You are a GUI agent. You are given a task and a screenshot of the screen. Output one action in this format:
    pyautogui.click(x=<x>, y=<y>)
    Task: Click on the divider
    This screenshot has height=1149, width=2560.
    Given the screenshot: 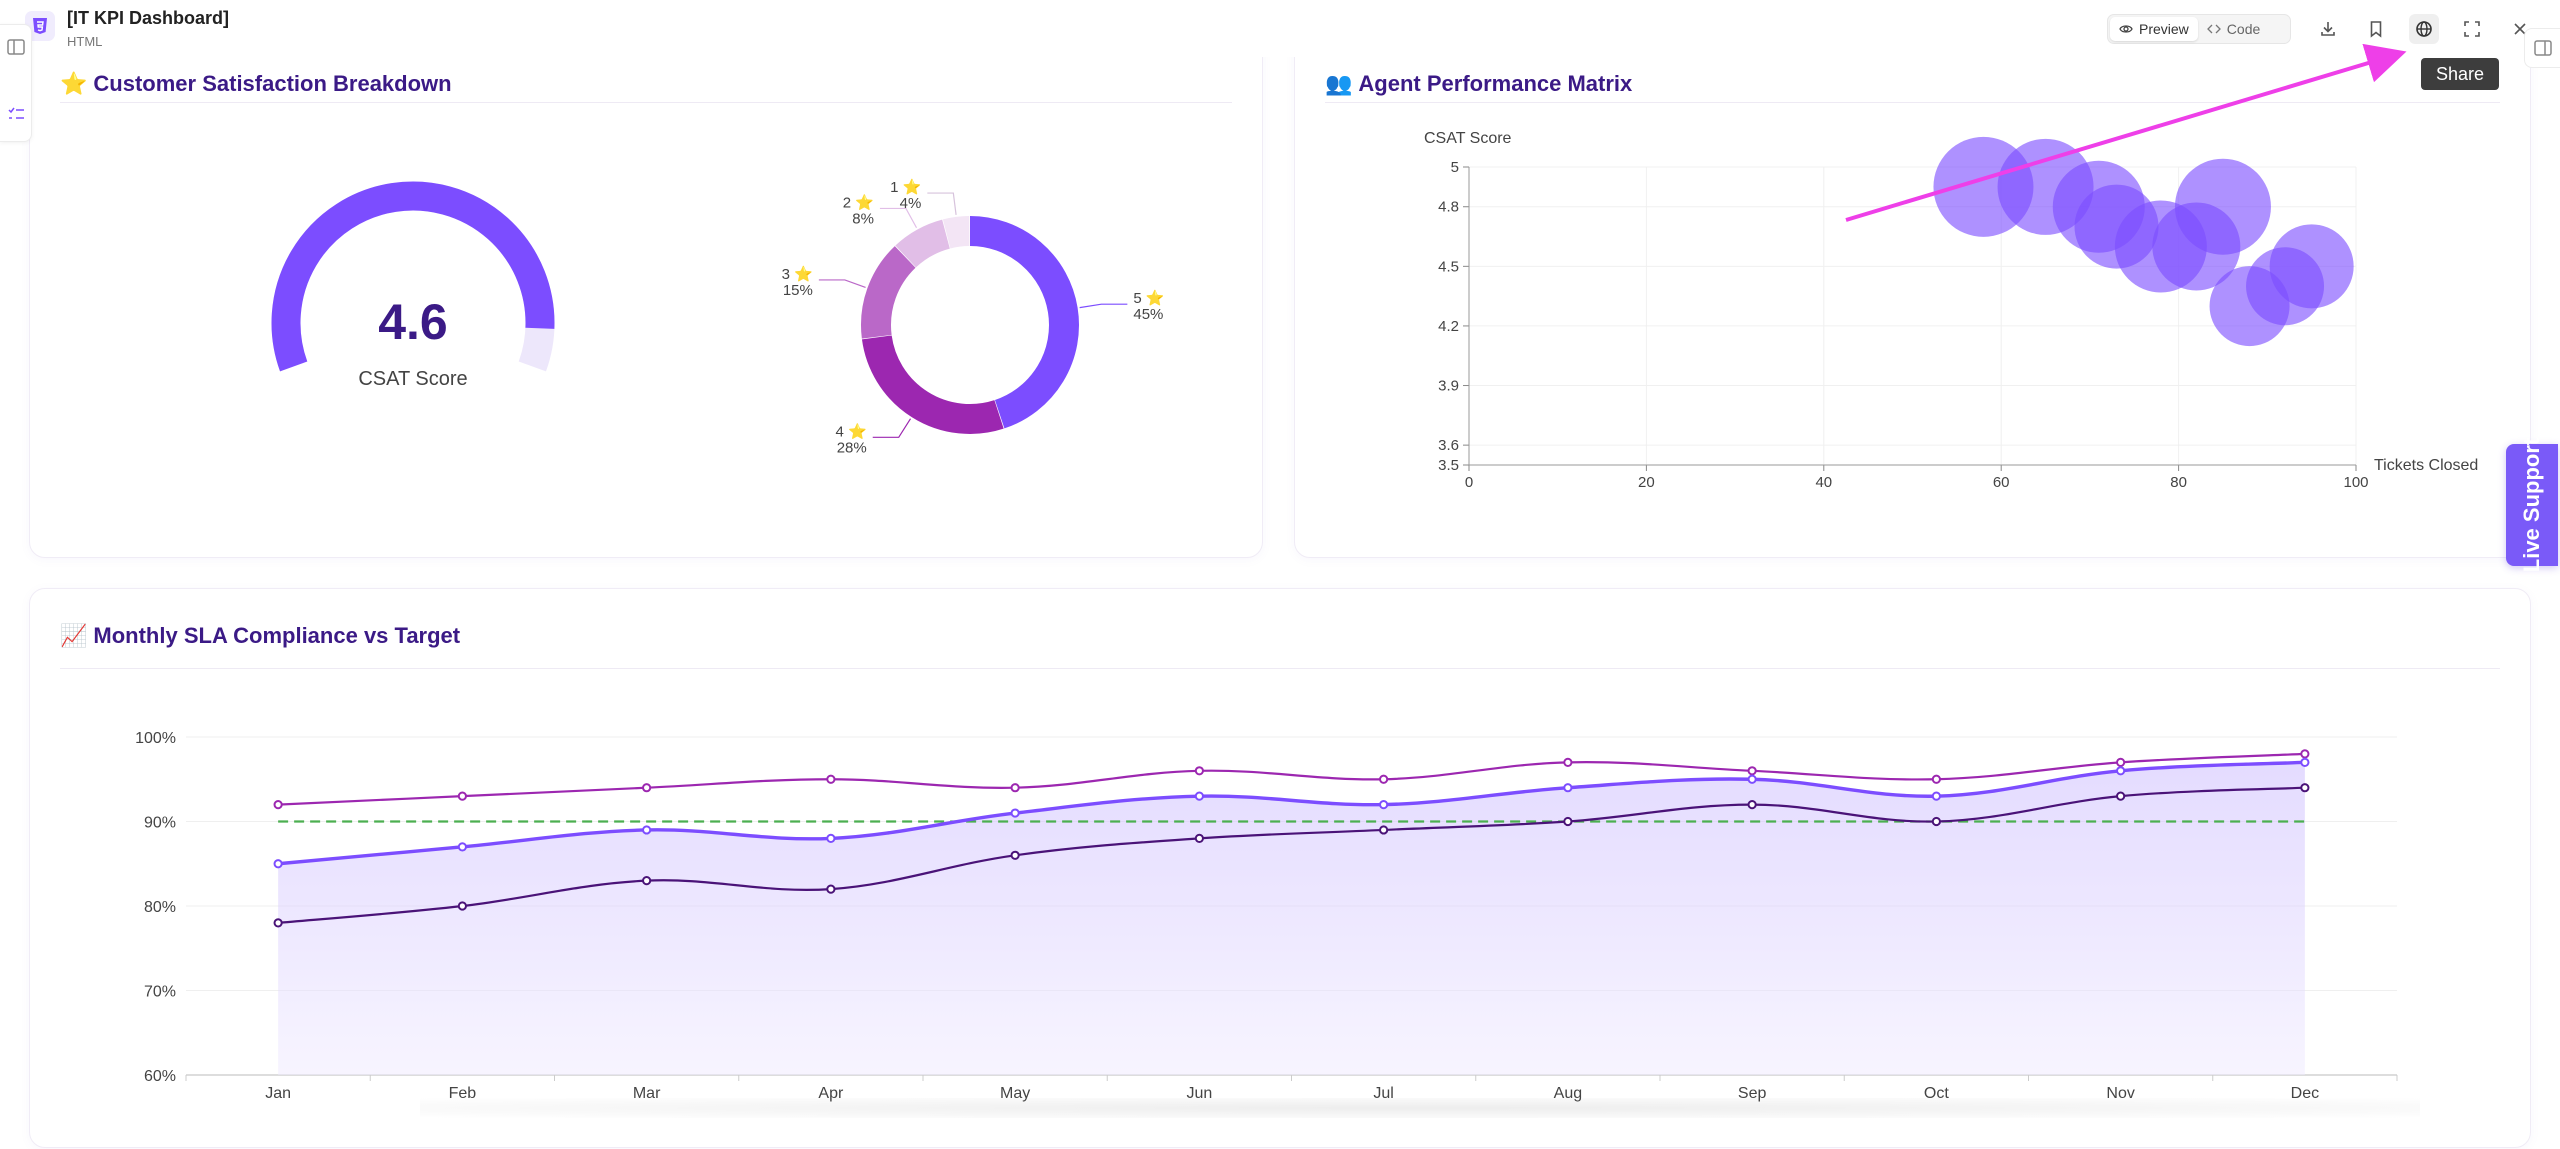 What is the action you would take?
    pyautogui.click(x=646, y=102)
    